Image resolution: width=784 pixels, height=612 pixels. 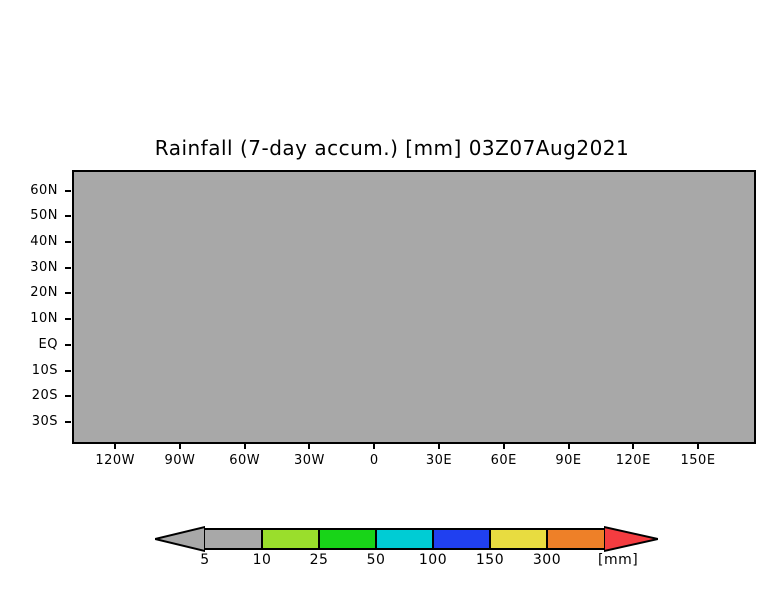 I want to click on y-tick-label: 60N, so click(x=44, y=190).